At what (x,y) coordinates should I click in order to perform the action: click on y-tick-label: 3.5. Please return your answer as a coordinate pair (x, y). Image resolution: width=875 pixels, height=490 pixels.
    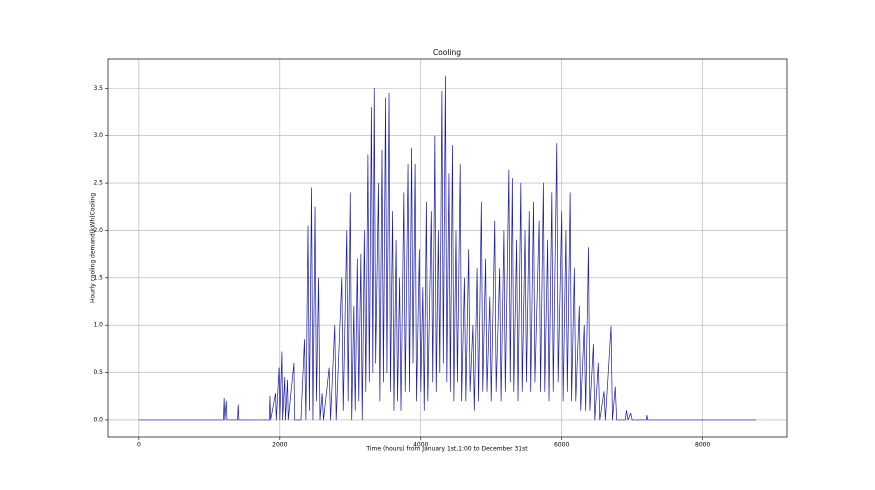
    Looking at the image, I should click on (98, 88).